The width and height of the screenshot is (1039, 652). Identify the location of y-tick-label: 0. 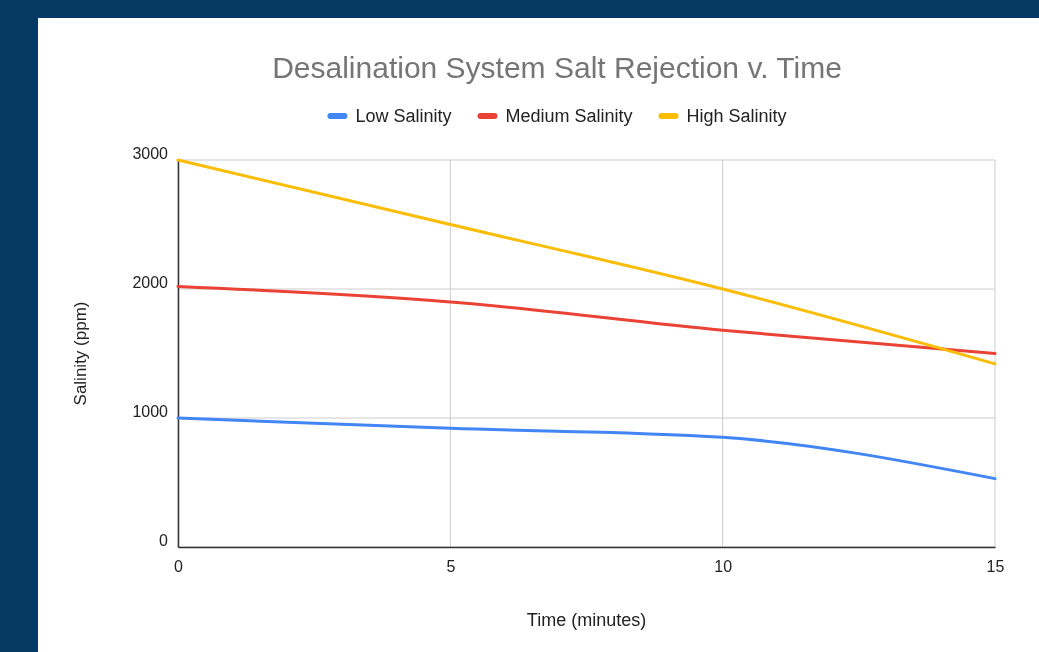
(164, 540).